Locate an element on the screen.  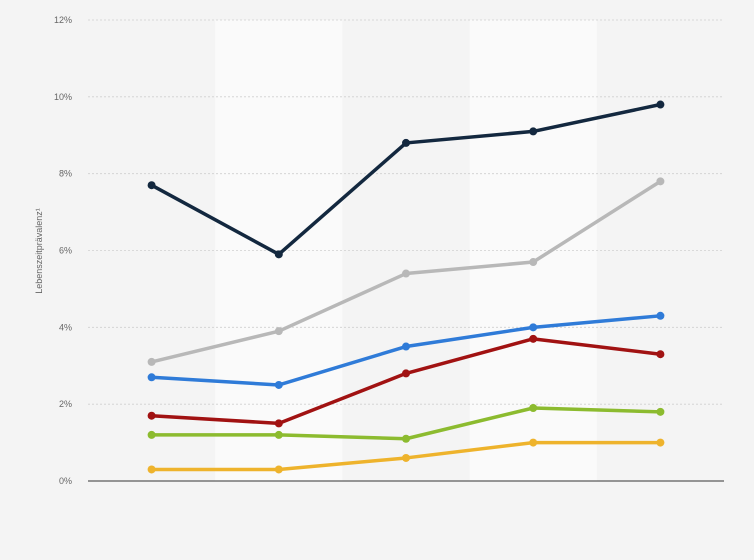
y-tick-label: 0% is located at coordinates (65, 481).